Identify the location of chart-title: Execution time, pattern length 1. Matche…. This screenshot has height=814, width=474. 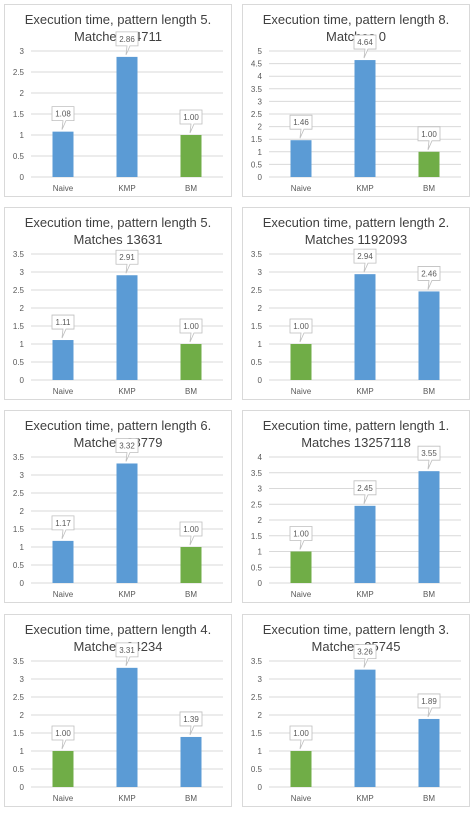
(356, 434).